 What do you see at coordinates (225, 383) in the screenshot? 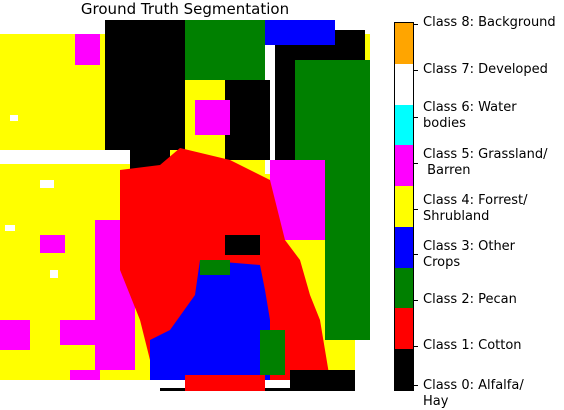
I see `cotton-field` at bounding box center [225, 383].